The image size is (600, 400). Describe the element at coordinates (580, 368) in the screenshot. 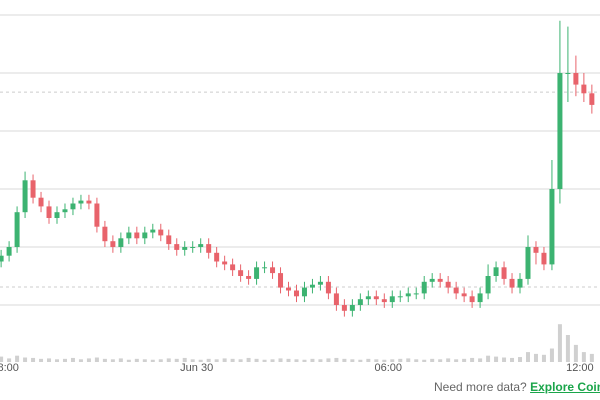

I see `x-tick-label: 12:00` at that location.